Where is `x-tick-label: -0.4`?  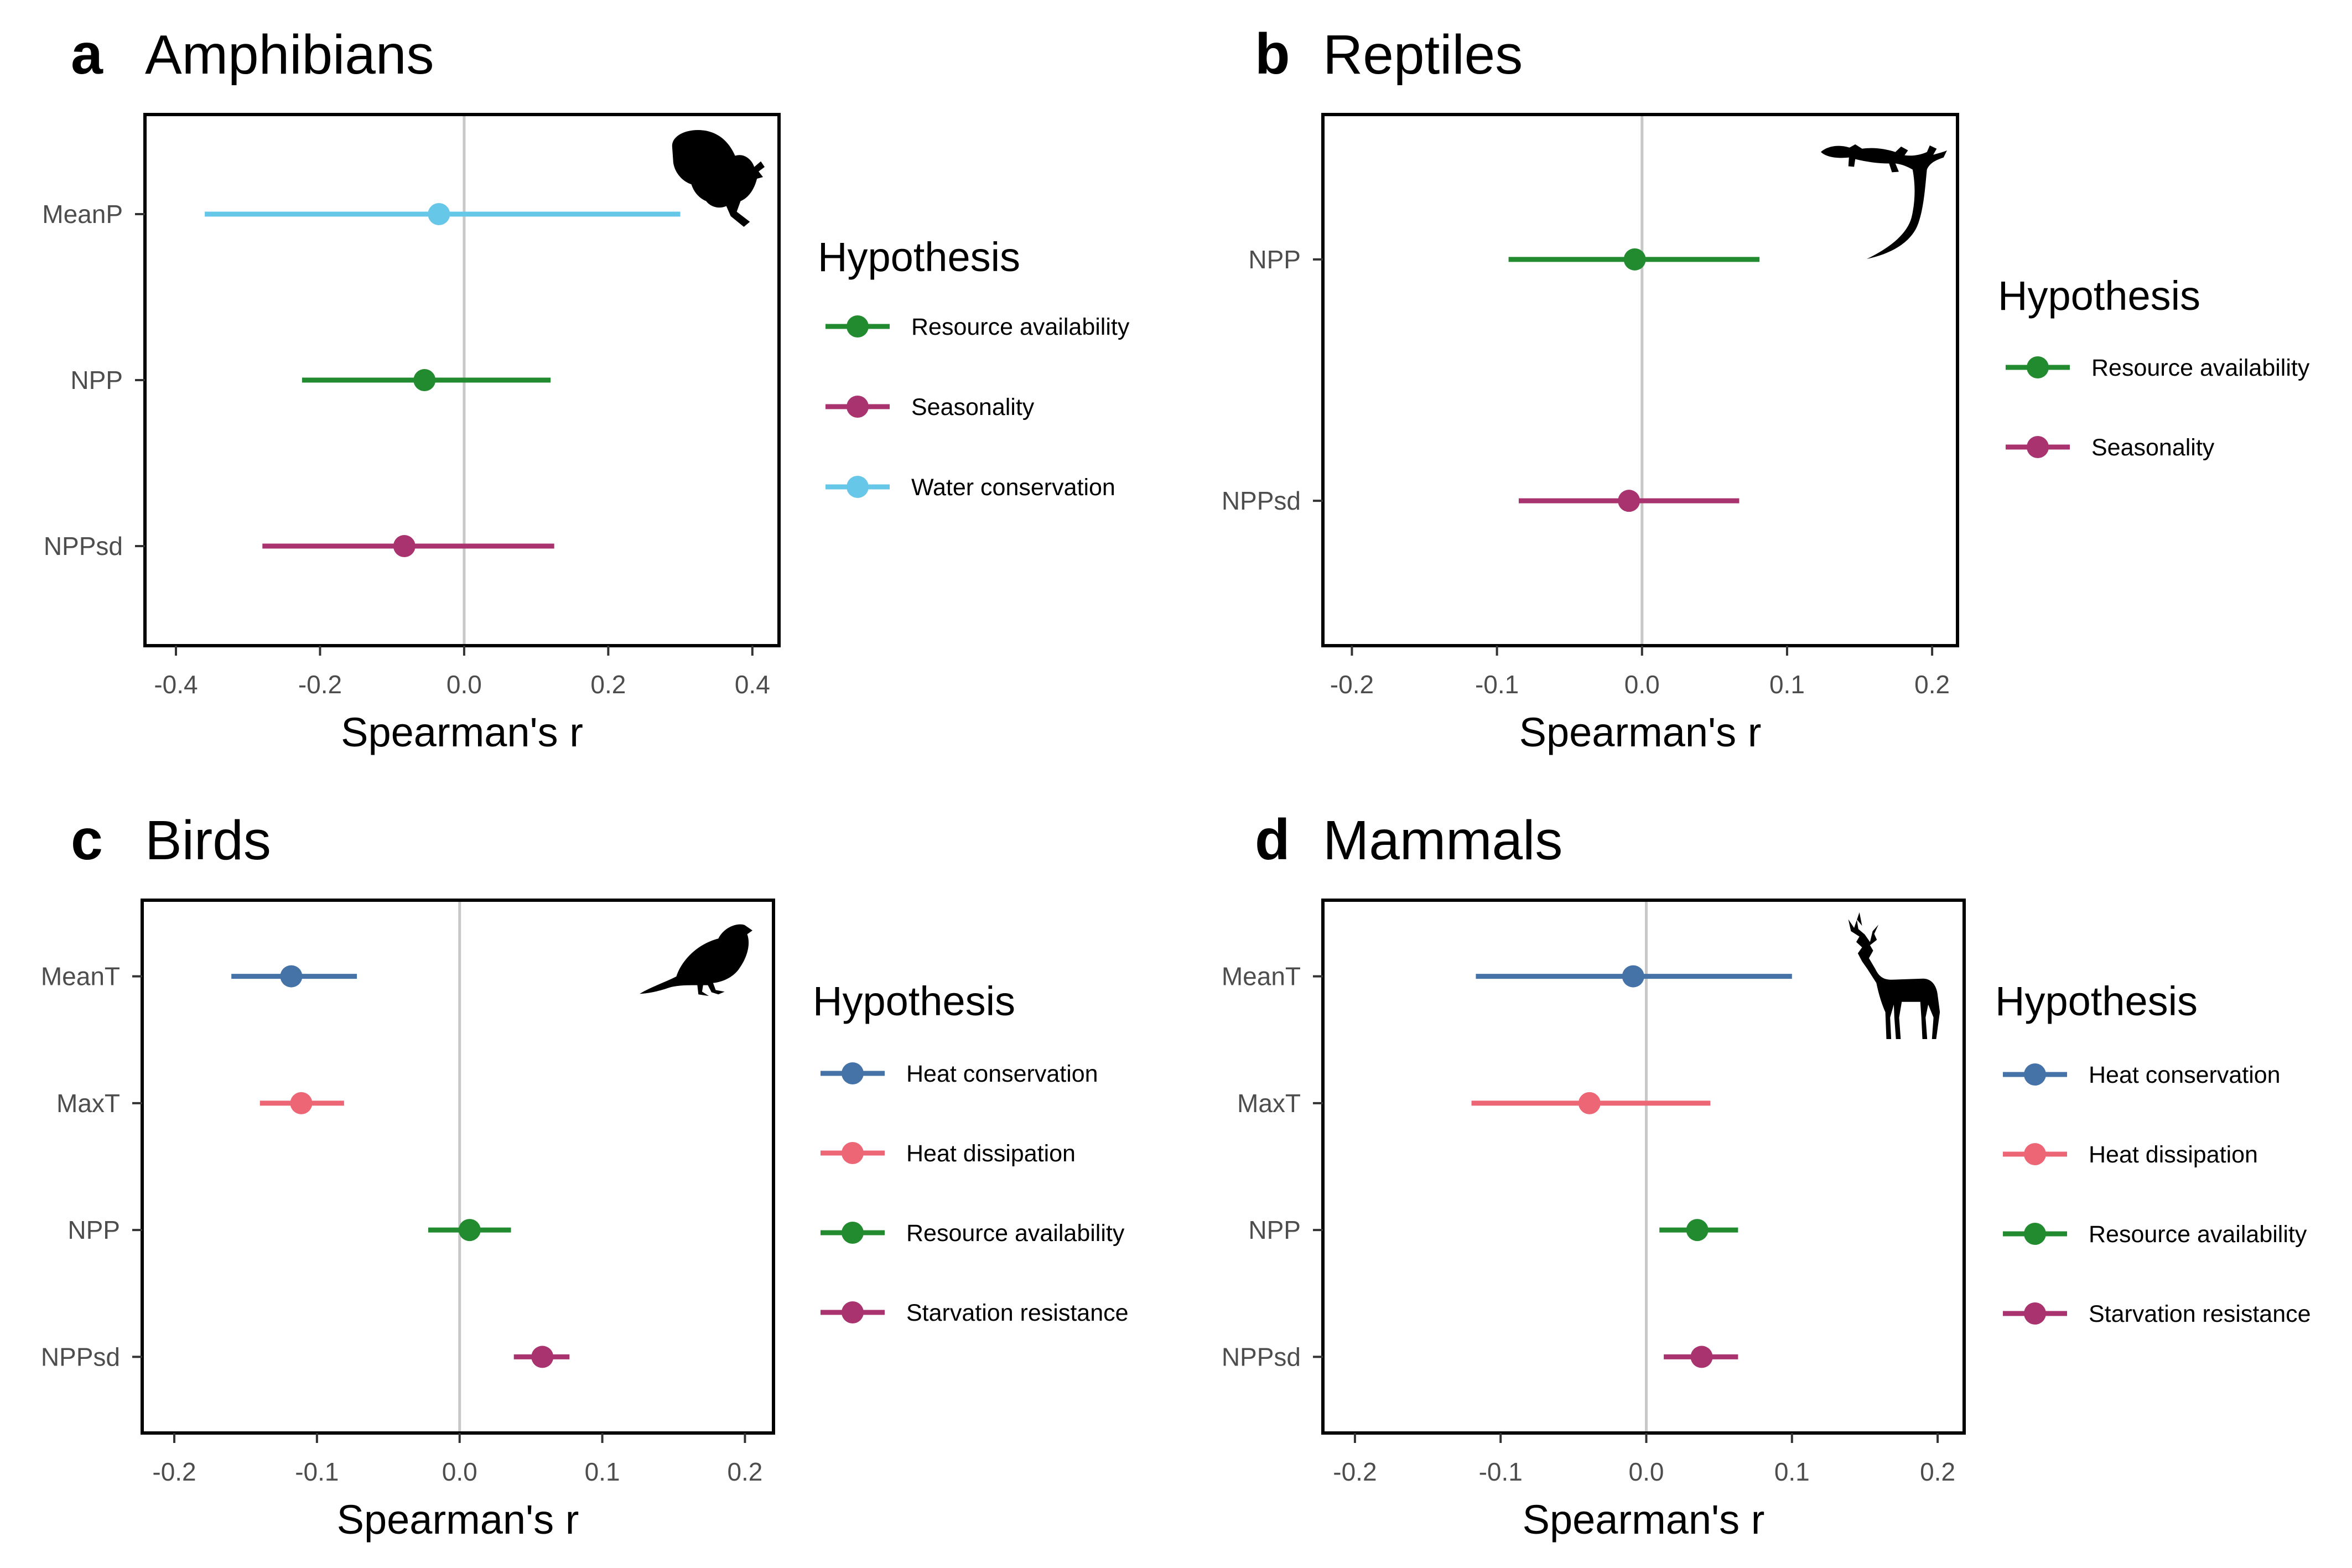 x-tick-label: -0.4 is located at coordinates (176, 685).